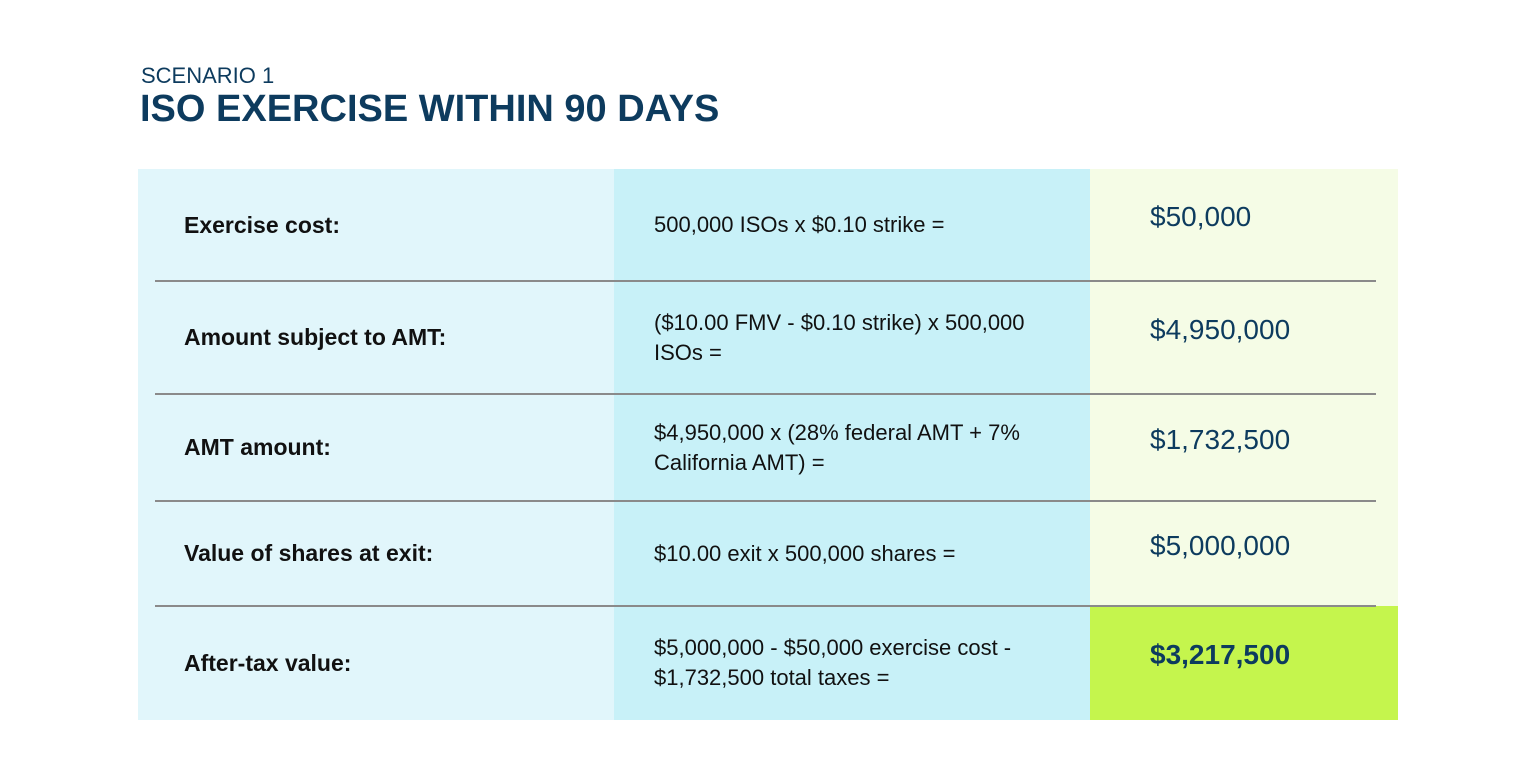  Describe the element at coordinates (1220, 545) in the screenshot. I see `result: $5,000,000` at that location.